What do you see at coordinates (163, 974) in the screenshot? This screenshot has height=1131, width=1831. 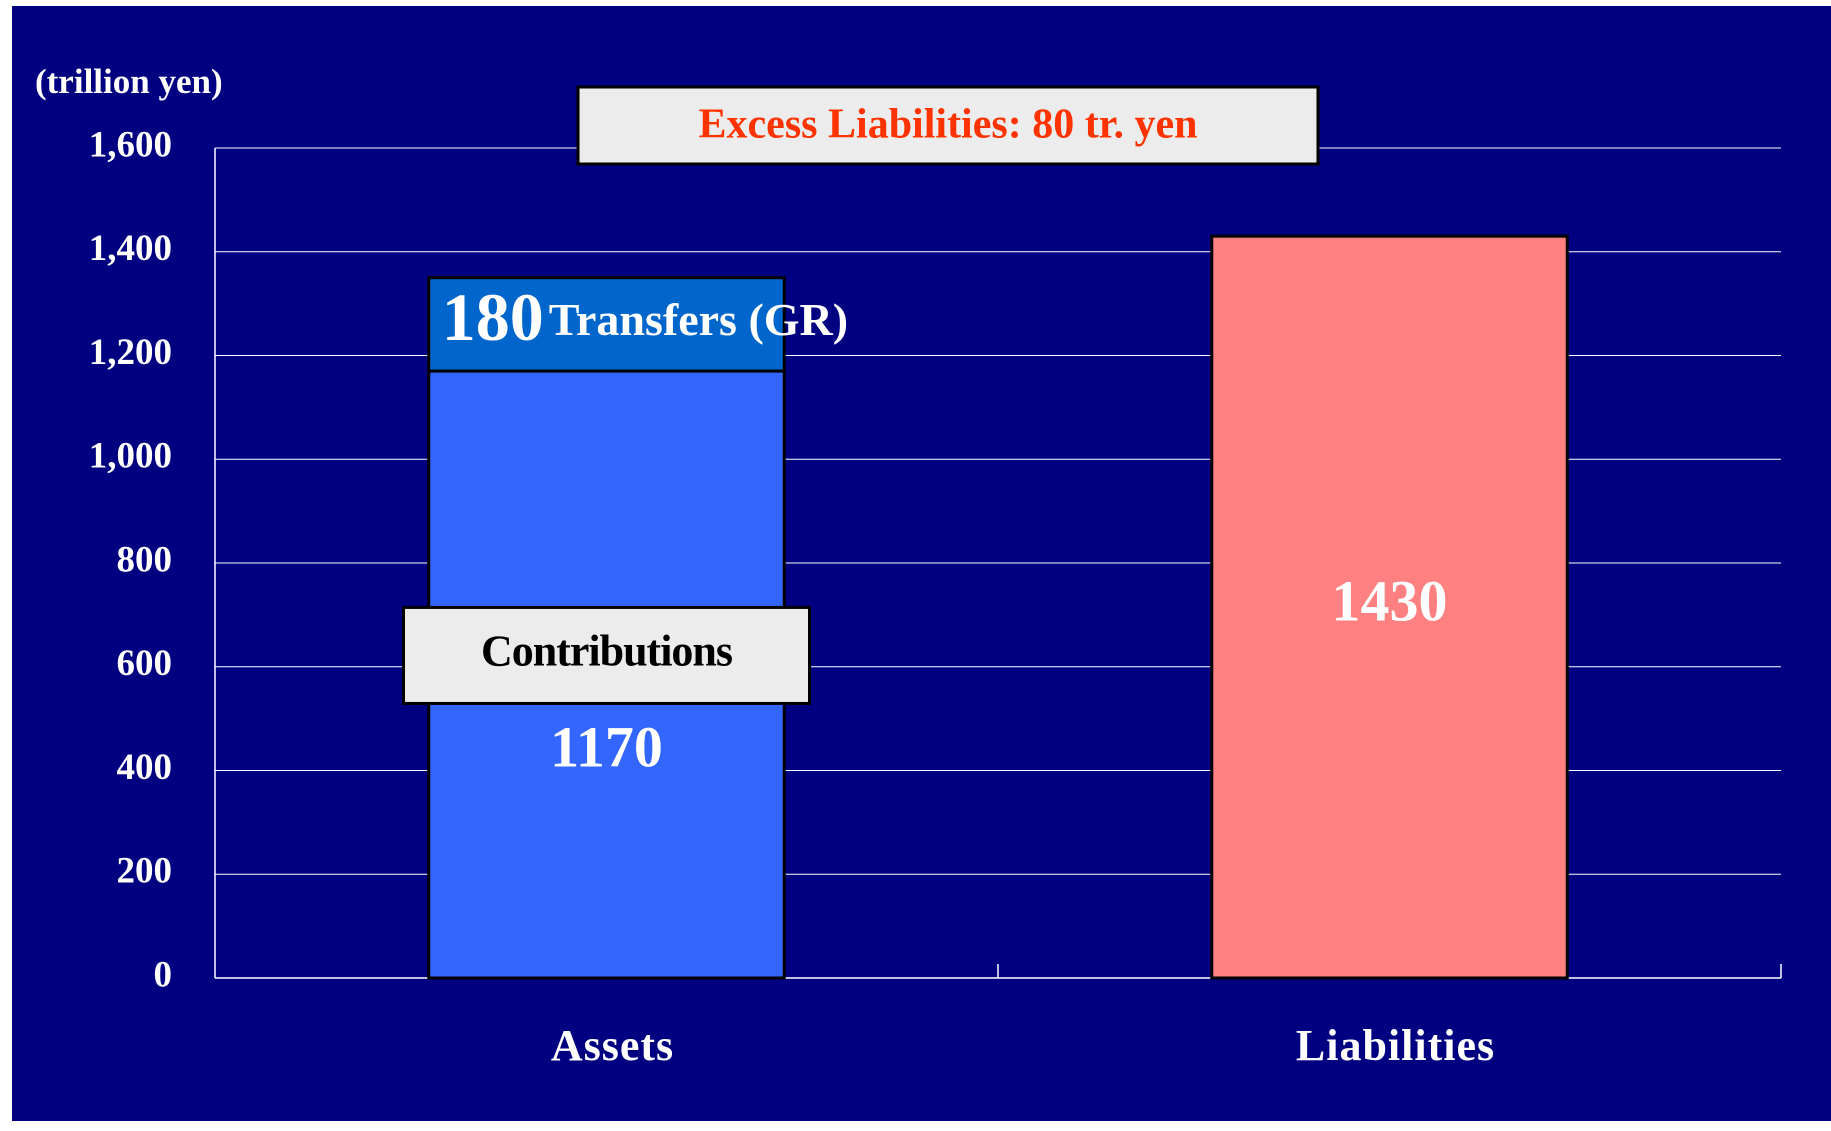 I see `y-tick-label: 0` at bounding box center [163, 974].